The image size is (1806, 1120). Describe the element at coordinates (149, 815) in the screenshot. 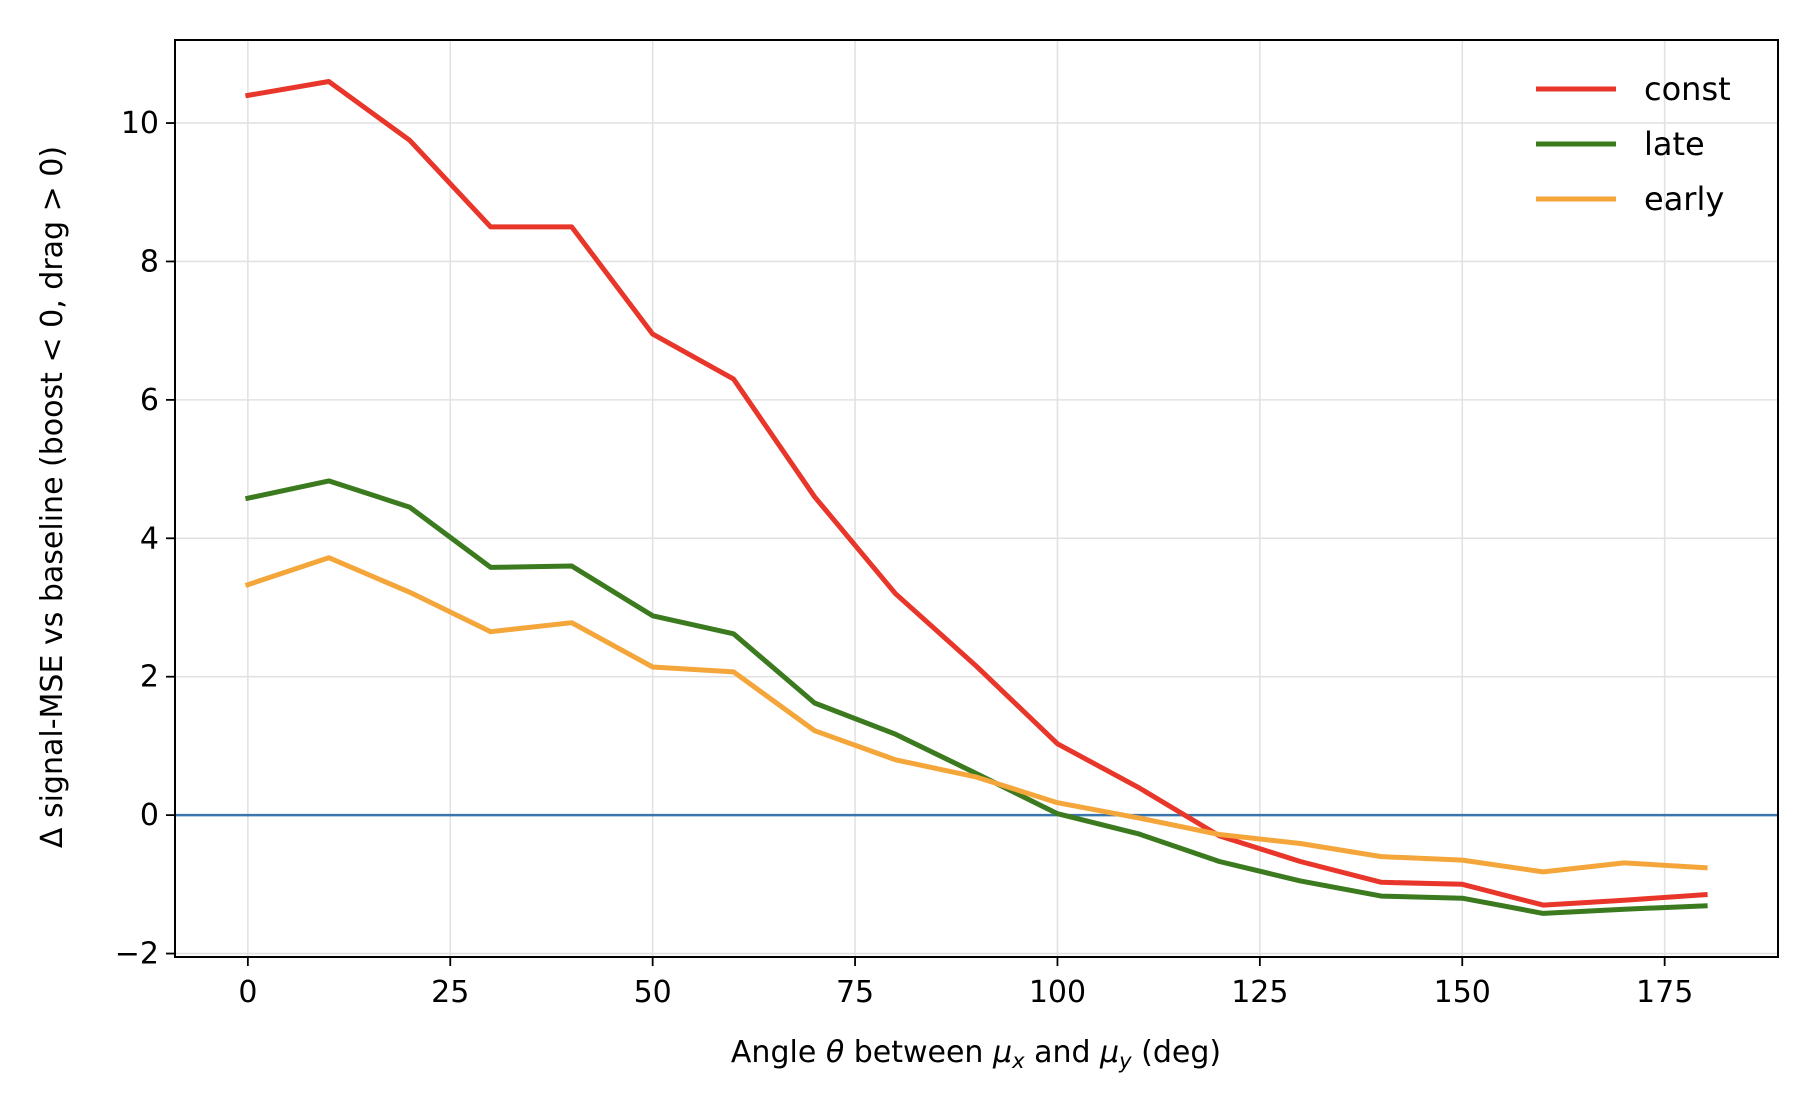

I see `y-tick-label: 0` at that location.